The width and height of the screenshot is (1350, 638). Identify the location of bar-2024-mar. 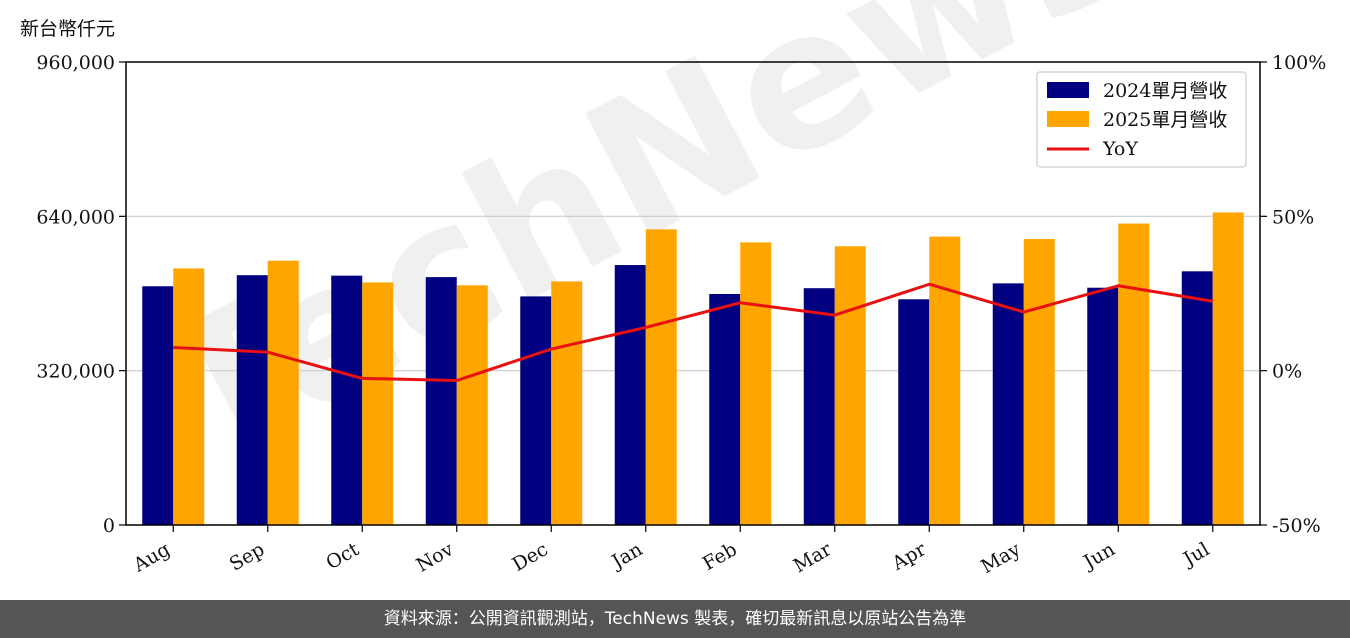
(819, 406).